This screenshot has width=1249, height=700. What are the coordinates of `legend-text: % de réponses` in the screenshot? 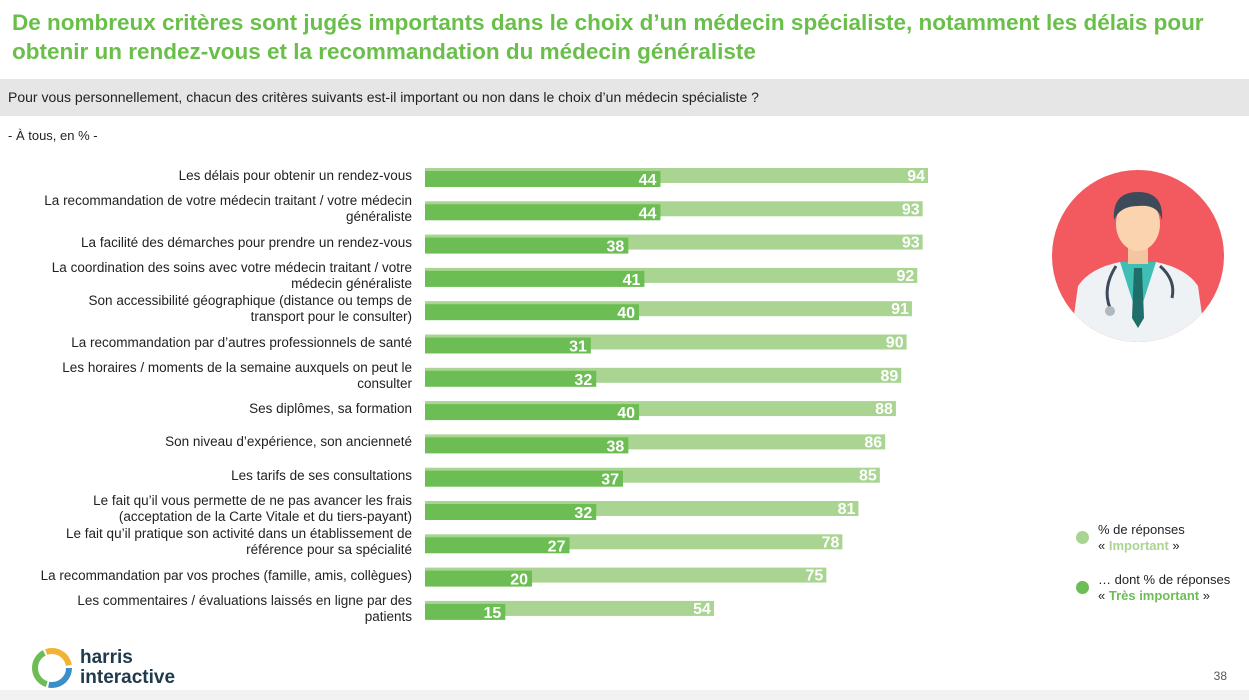 It's located at (1141, 529).